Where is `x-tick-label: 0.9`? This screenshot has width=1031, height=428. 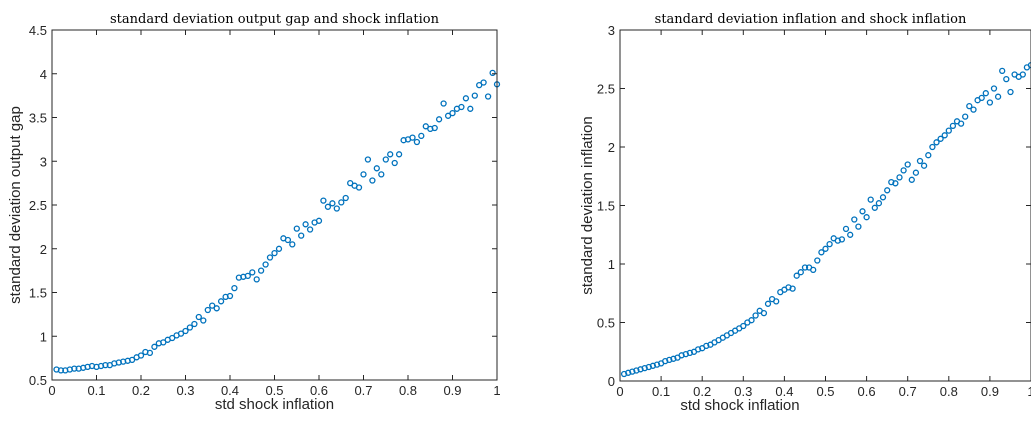
x-tick-label: 0.9 is located at coordinates (452, 390).